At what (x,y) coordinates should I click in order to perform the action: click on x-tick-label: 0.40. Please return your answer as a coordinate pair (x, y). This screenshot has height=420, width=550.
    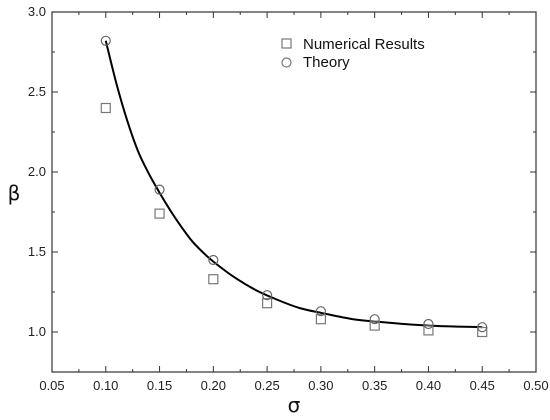
    Looking at the image, I should click on (428, 385).